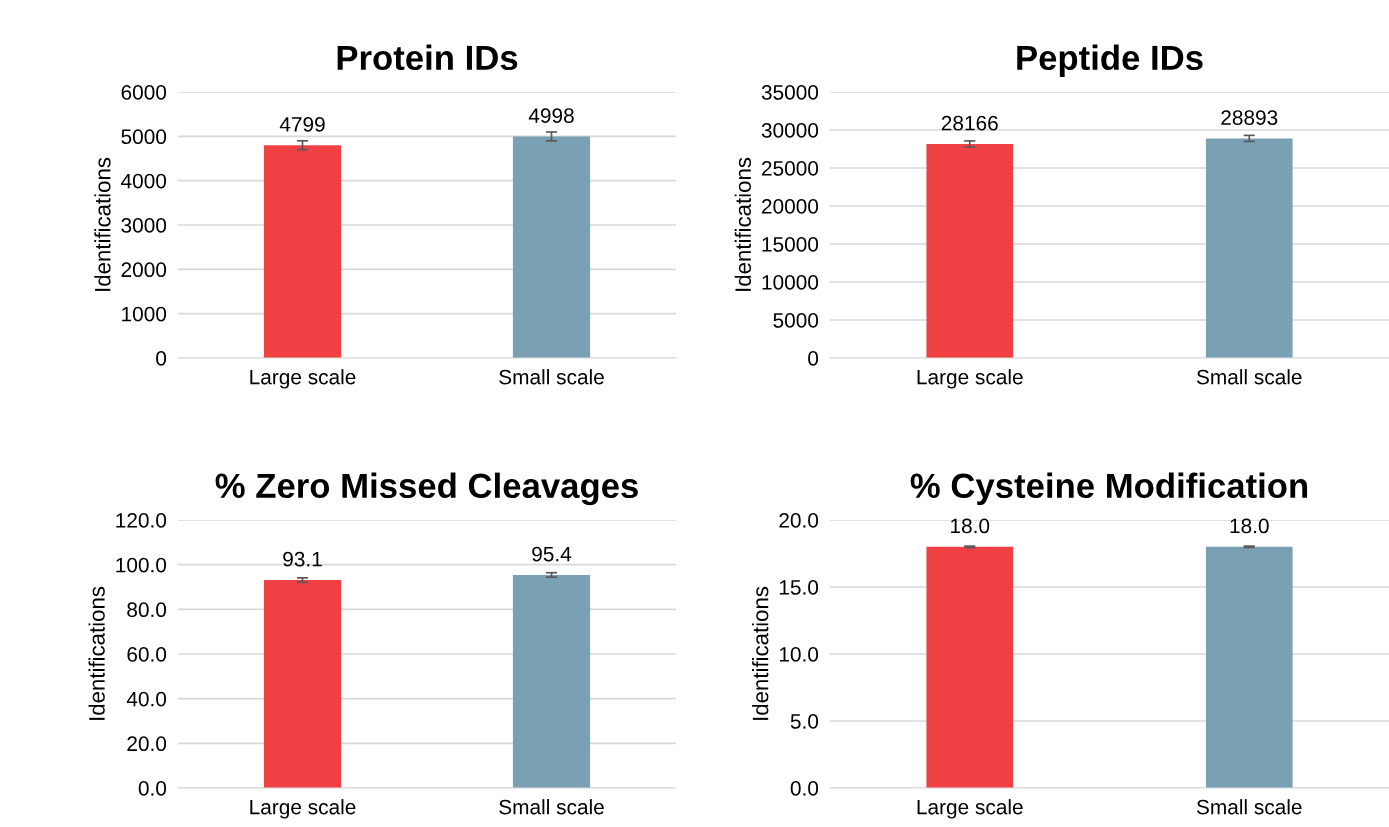 Image resolution: width=1389 pixels, height=827 pixels. What do you see at coordinates (147, 654) in the screenshot?
I see `y-tick-label: 60.0` at bounding box center [147, 654].